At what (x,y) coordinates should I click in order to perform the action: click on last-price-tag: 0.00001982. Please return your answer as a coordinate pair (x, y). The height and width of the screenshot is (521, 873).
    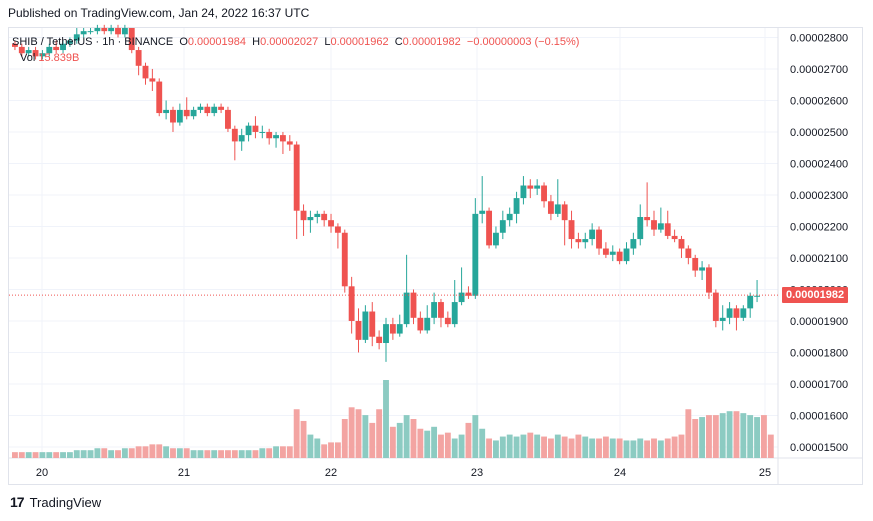
    Looking at the image, I should click on (815, 295).